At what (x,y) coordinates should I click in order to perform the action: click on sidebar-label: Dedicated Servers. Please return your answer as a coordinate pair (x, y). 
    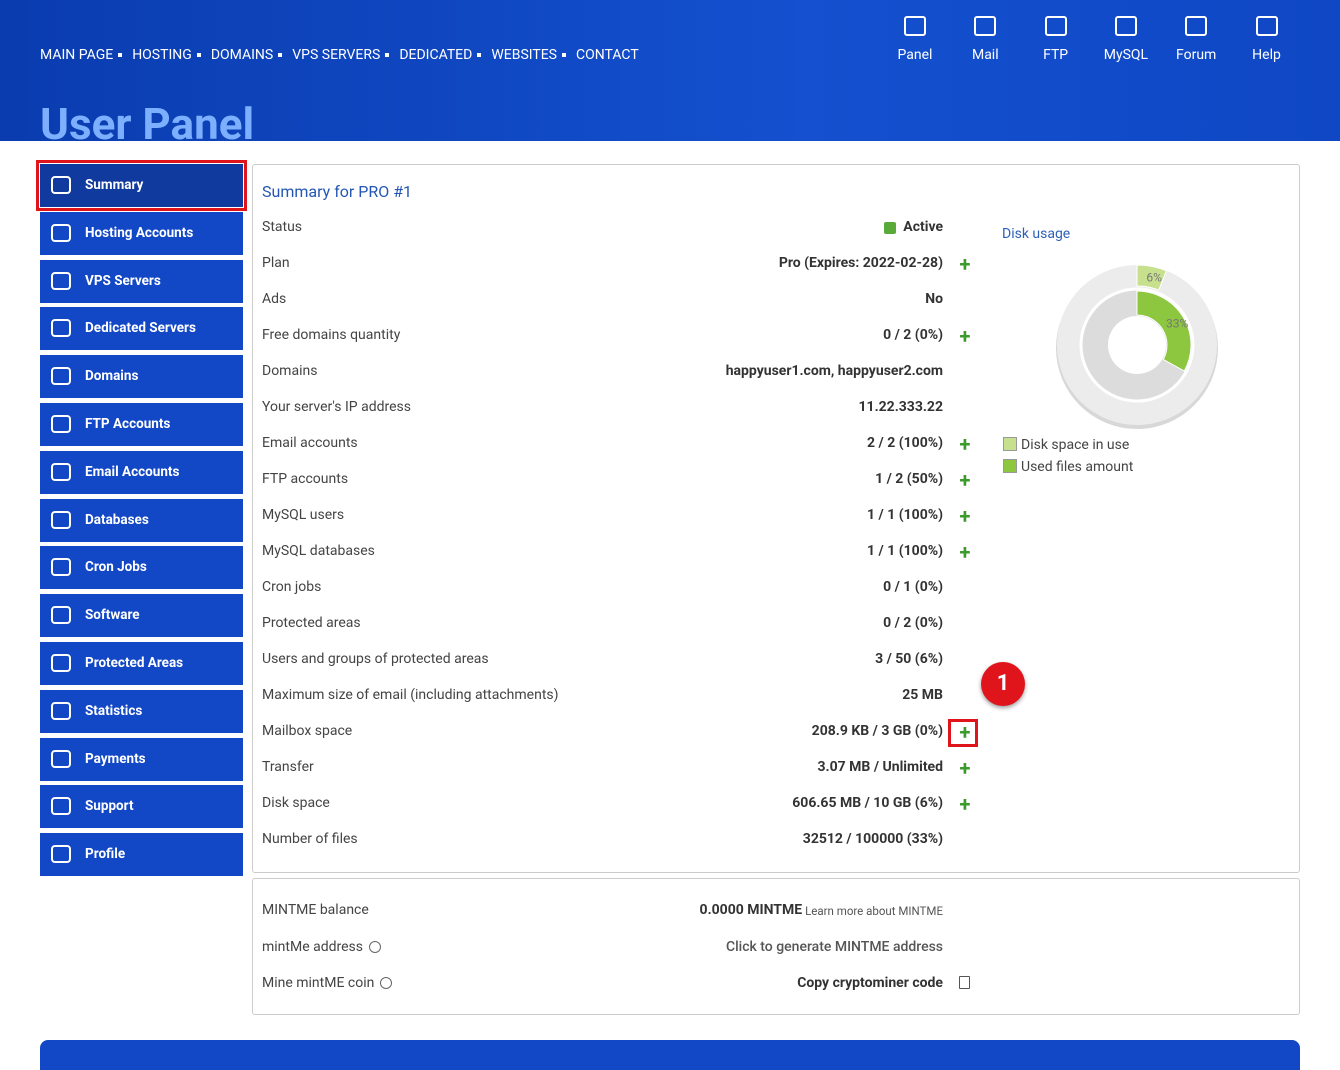
    Looking at the image, I should click on (140, 328).